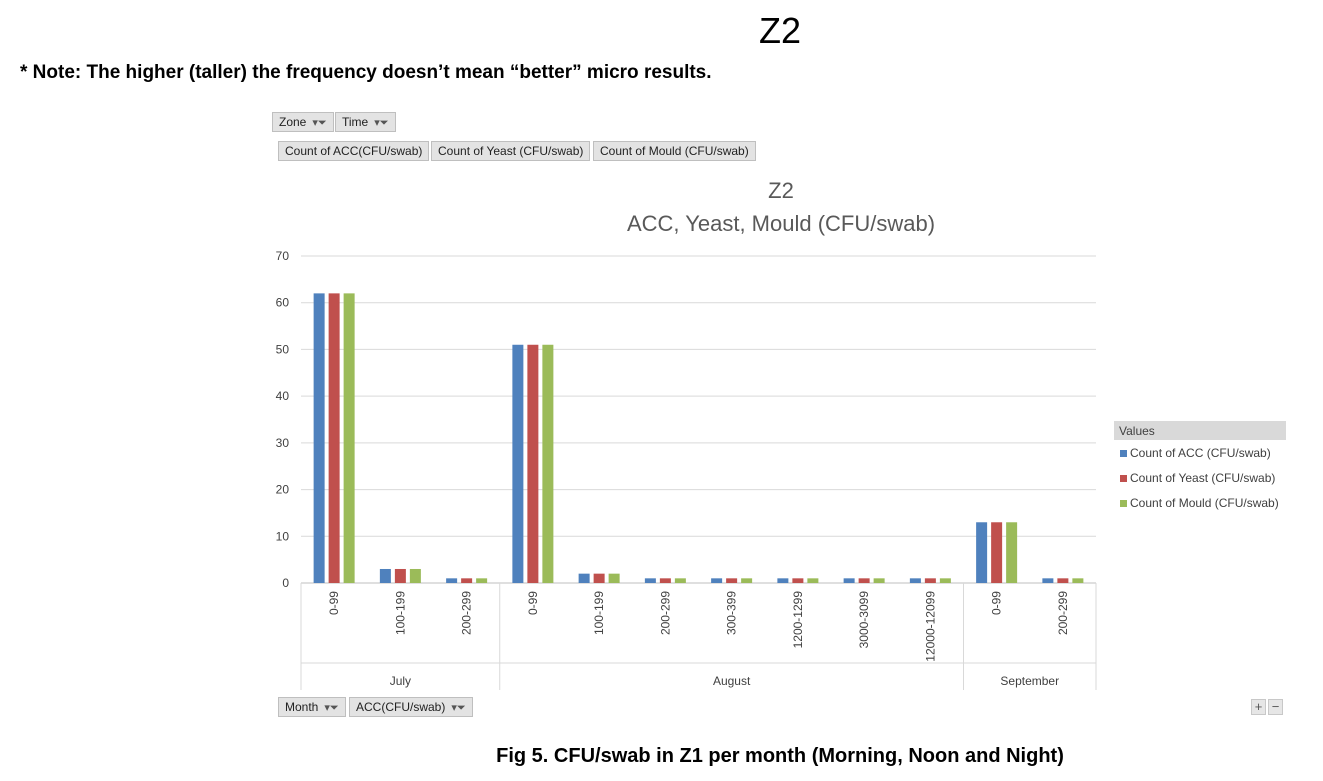 The height and width of the screenshot is (781, 1323). Describe the element at coordinates (293, 122) in the screenshot. I see `filter-zone-label: Zone` at that location.